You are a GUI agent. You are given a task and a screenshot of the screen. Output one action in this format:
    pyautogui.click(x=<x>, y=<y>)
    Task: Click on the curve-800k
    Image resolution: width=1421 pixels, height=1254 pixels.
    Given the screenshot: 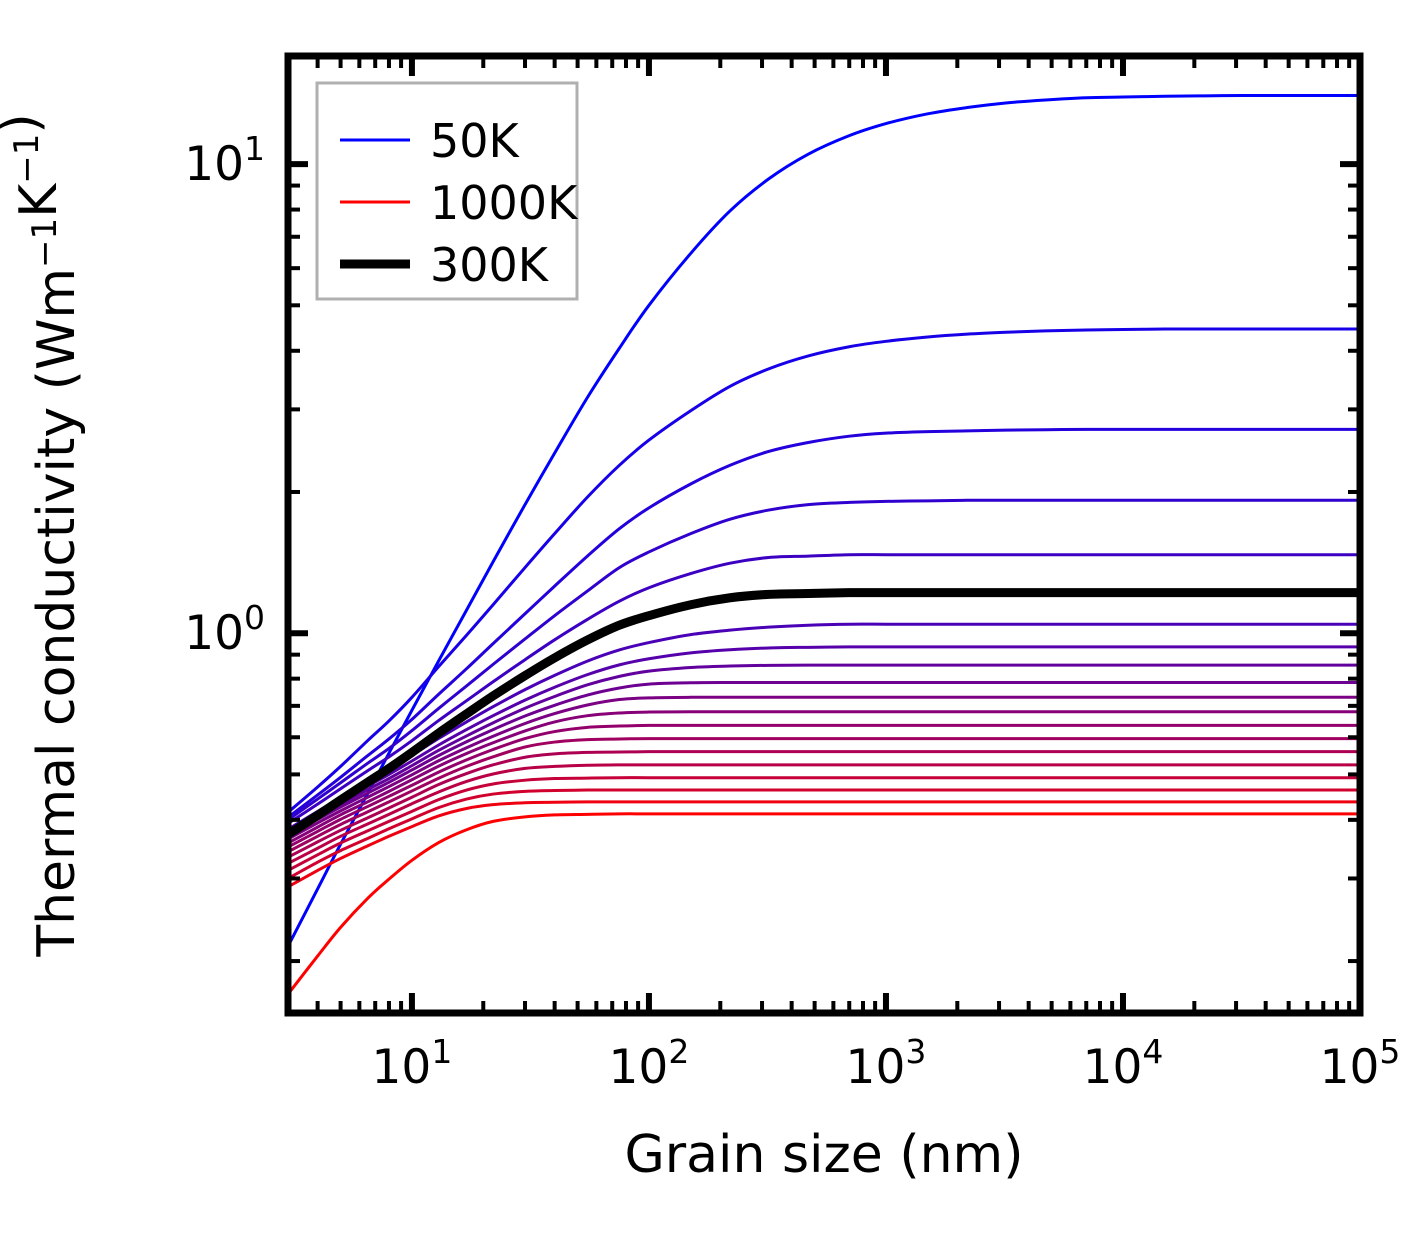 What is the action you would take?
    pyautogui.click(x=823, y=814)
    